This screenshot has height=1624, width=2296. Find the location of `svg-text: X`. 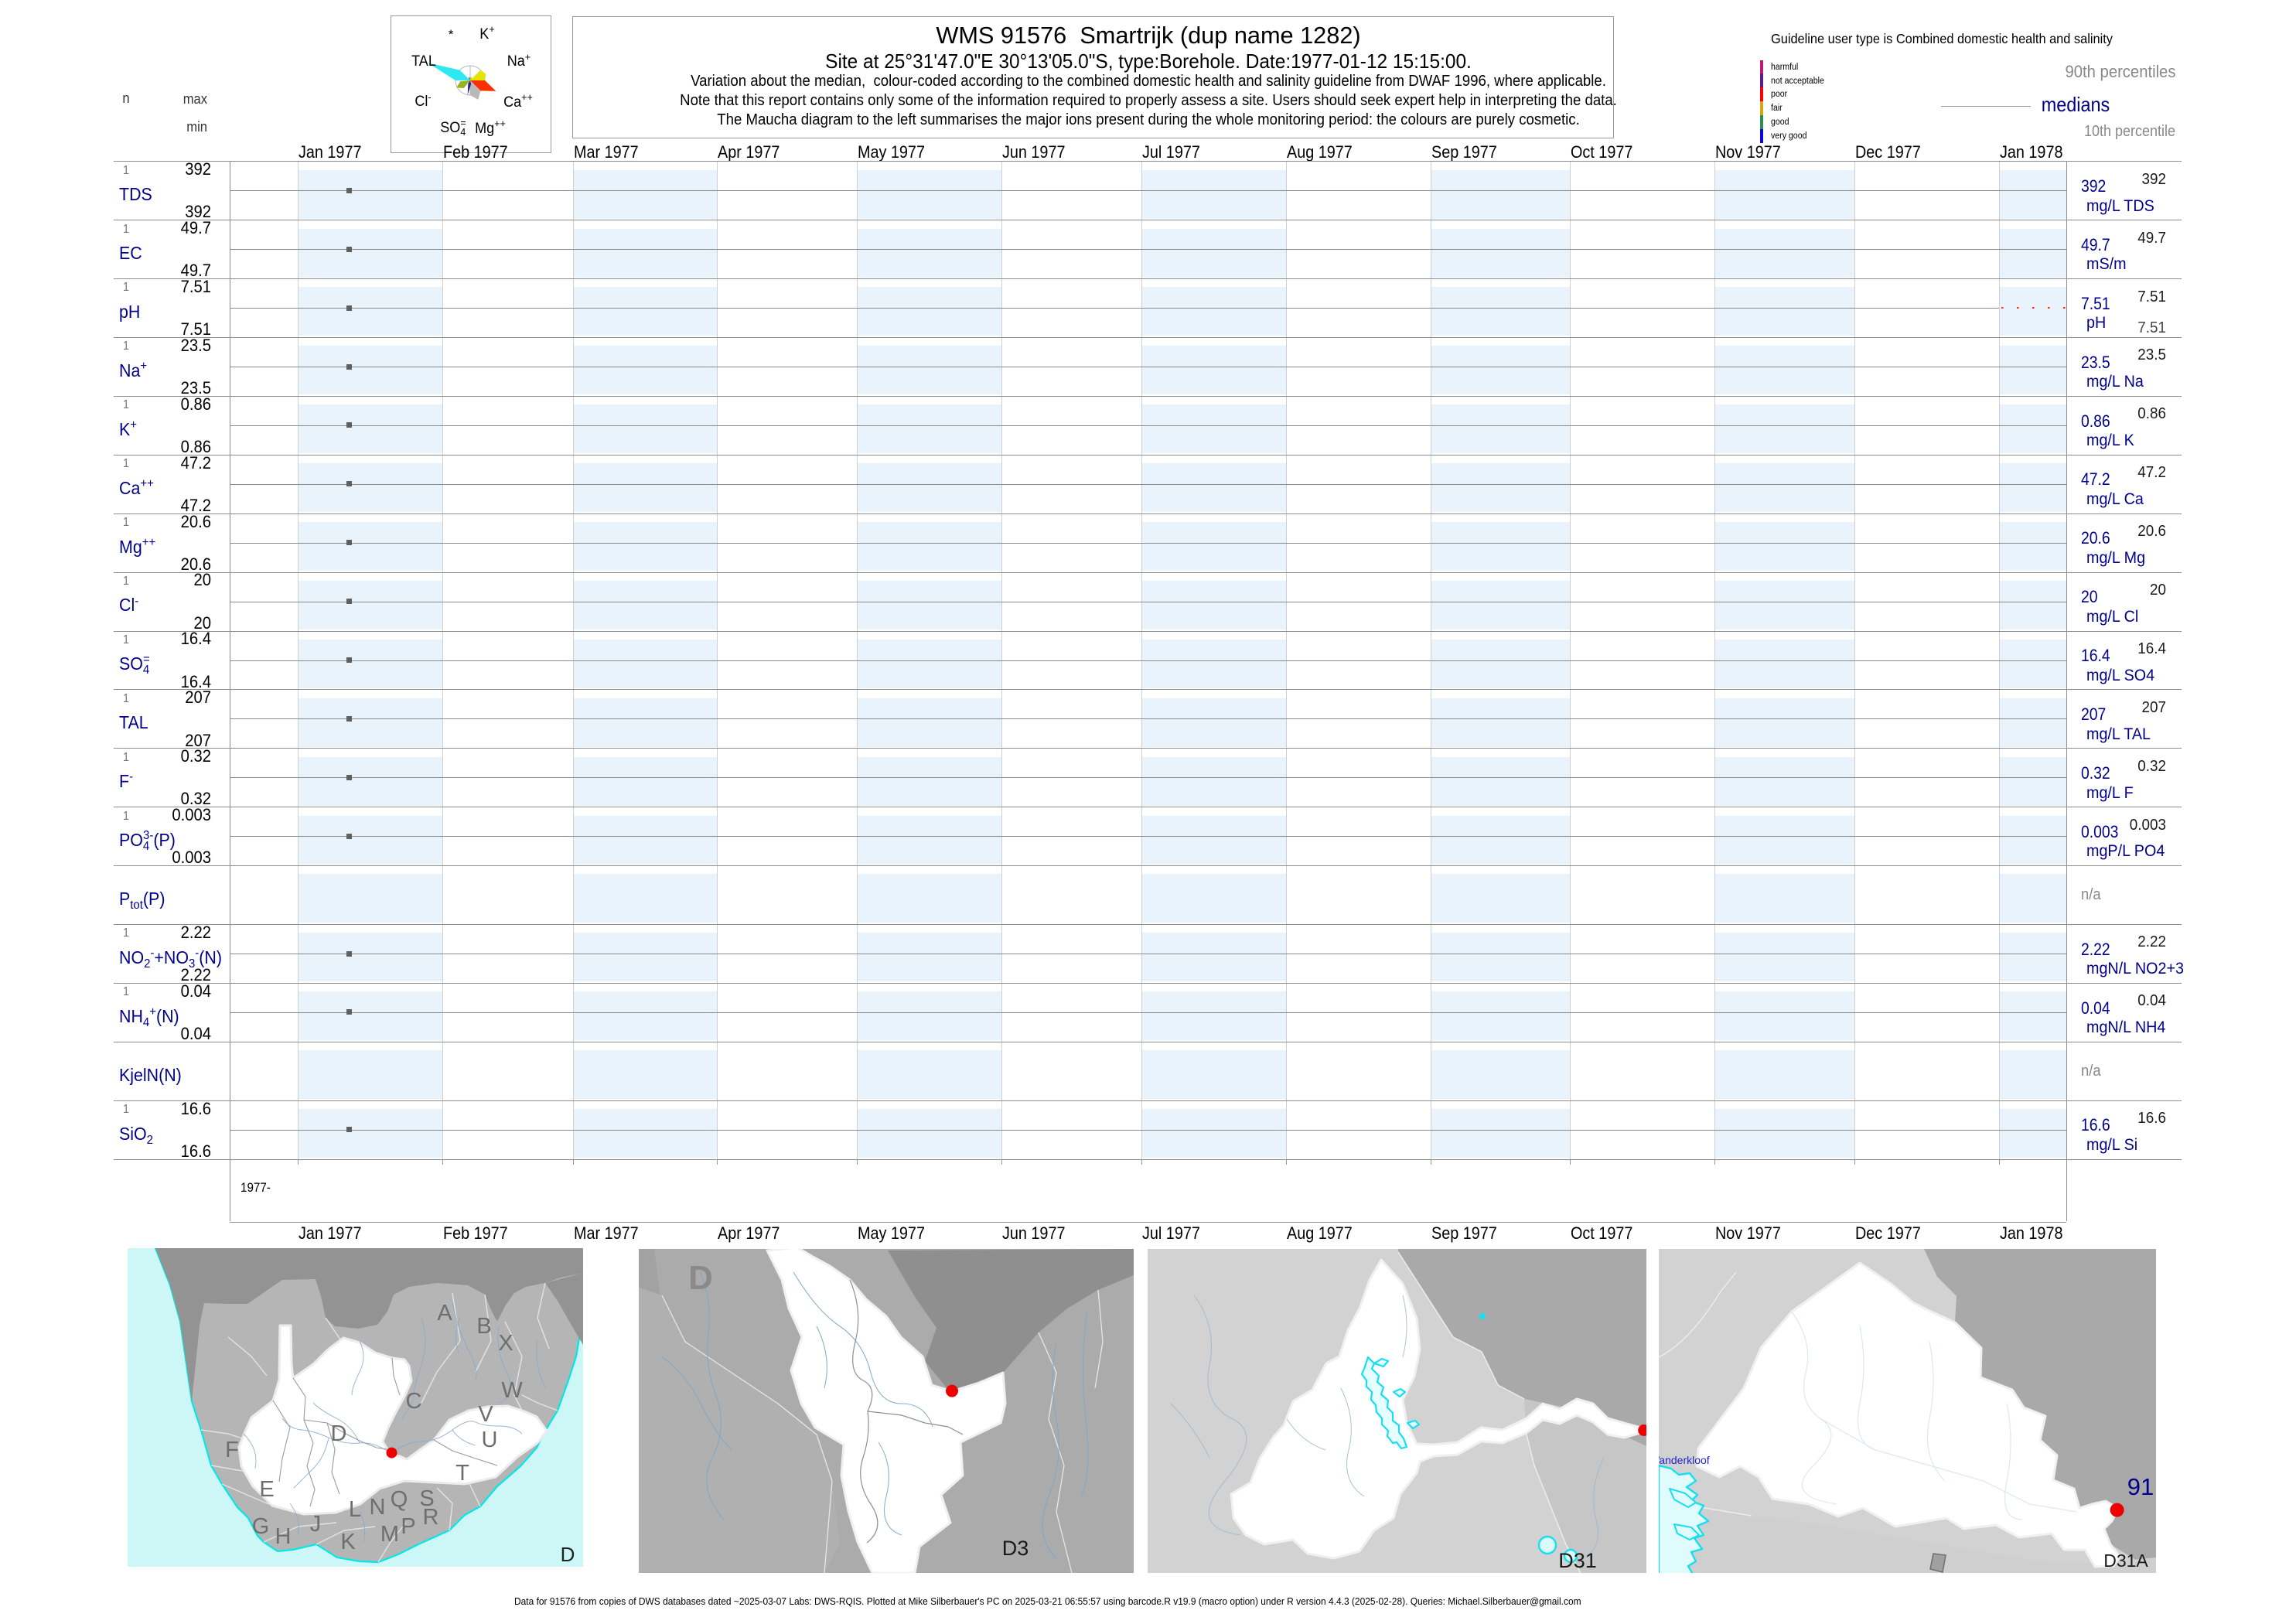

svg-text: X is located at coordinates (505, 1343).